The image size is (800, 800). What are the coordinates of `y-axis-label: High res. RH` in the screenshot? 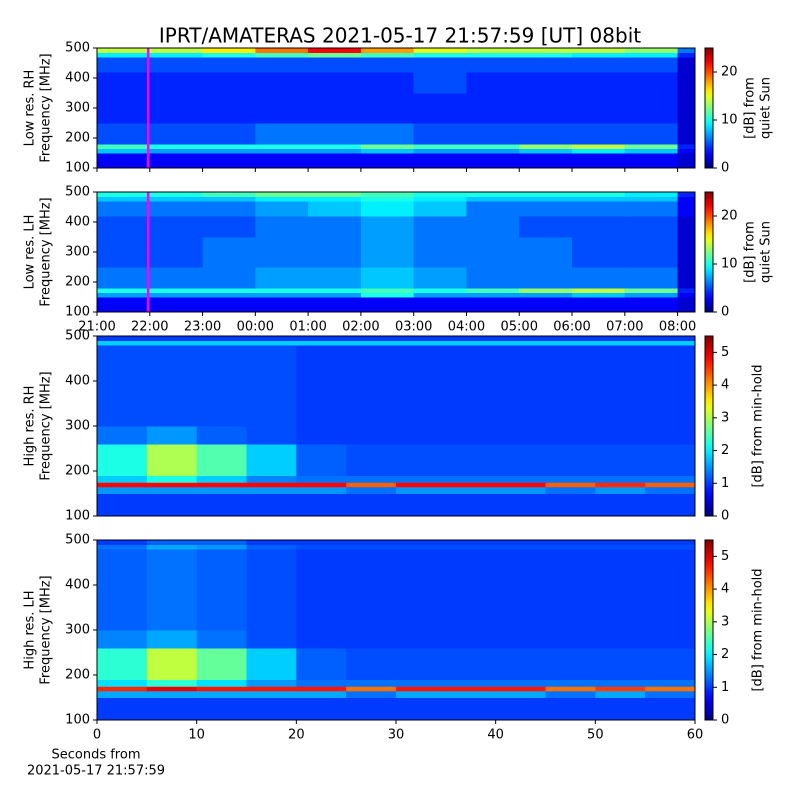 It's located at (30, 426).